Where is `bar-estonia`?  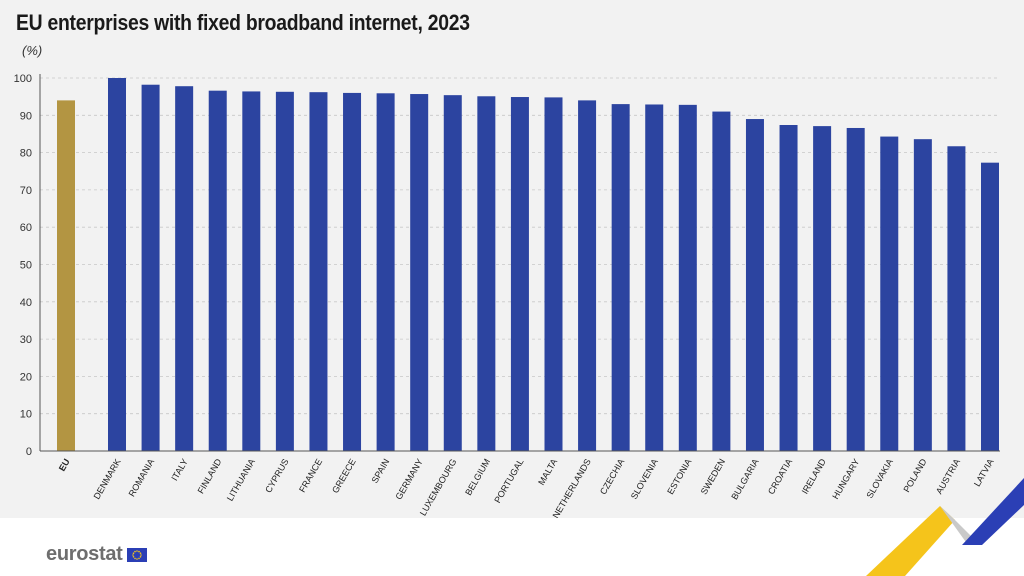 bar-estonia is located at coordinates (687, 277).